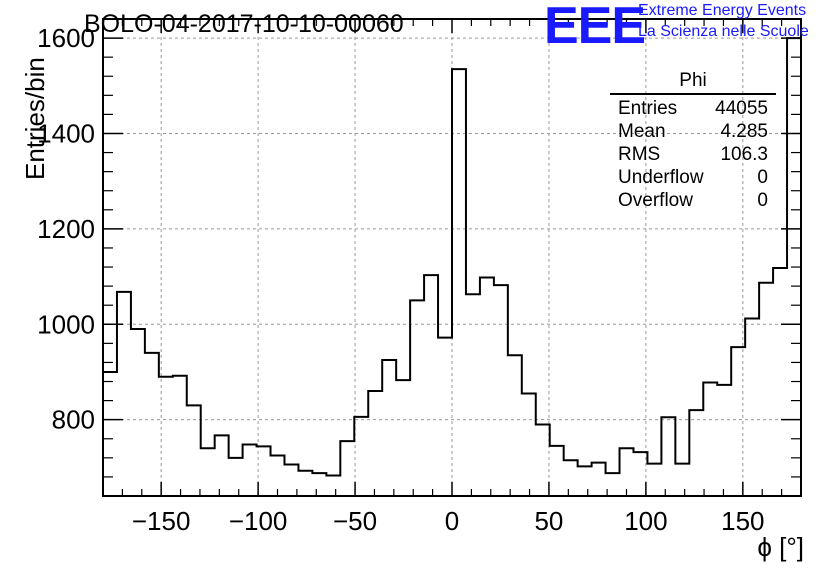 Image resolution: width=836 pixels, height=572 pixels. Describe the element at coordinates (744, 131) in the screenshot. I see `stats-value: 4.285` at that location.